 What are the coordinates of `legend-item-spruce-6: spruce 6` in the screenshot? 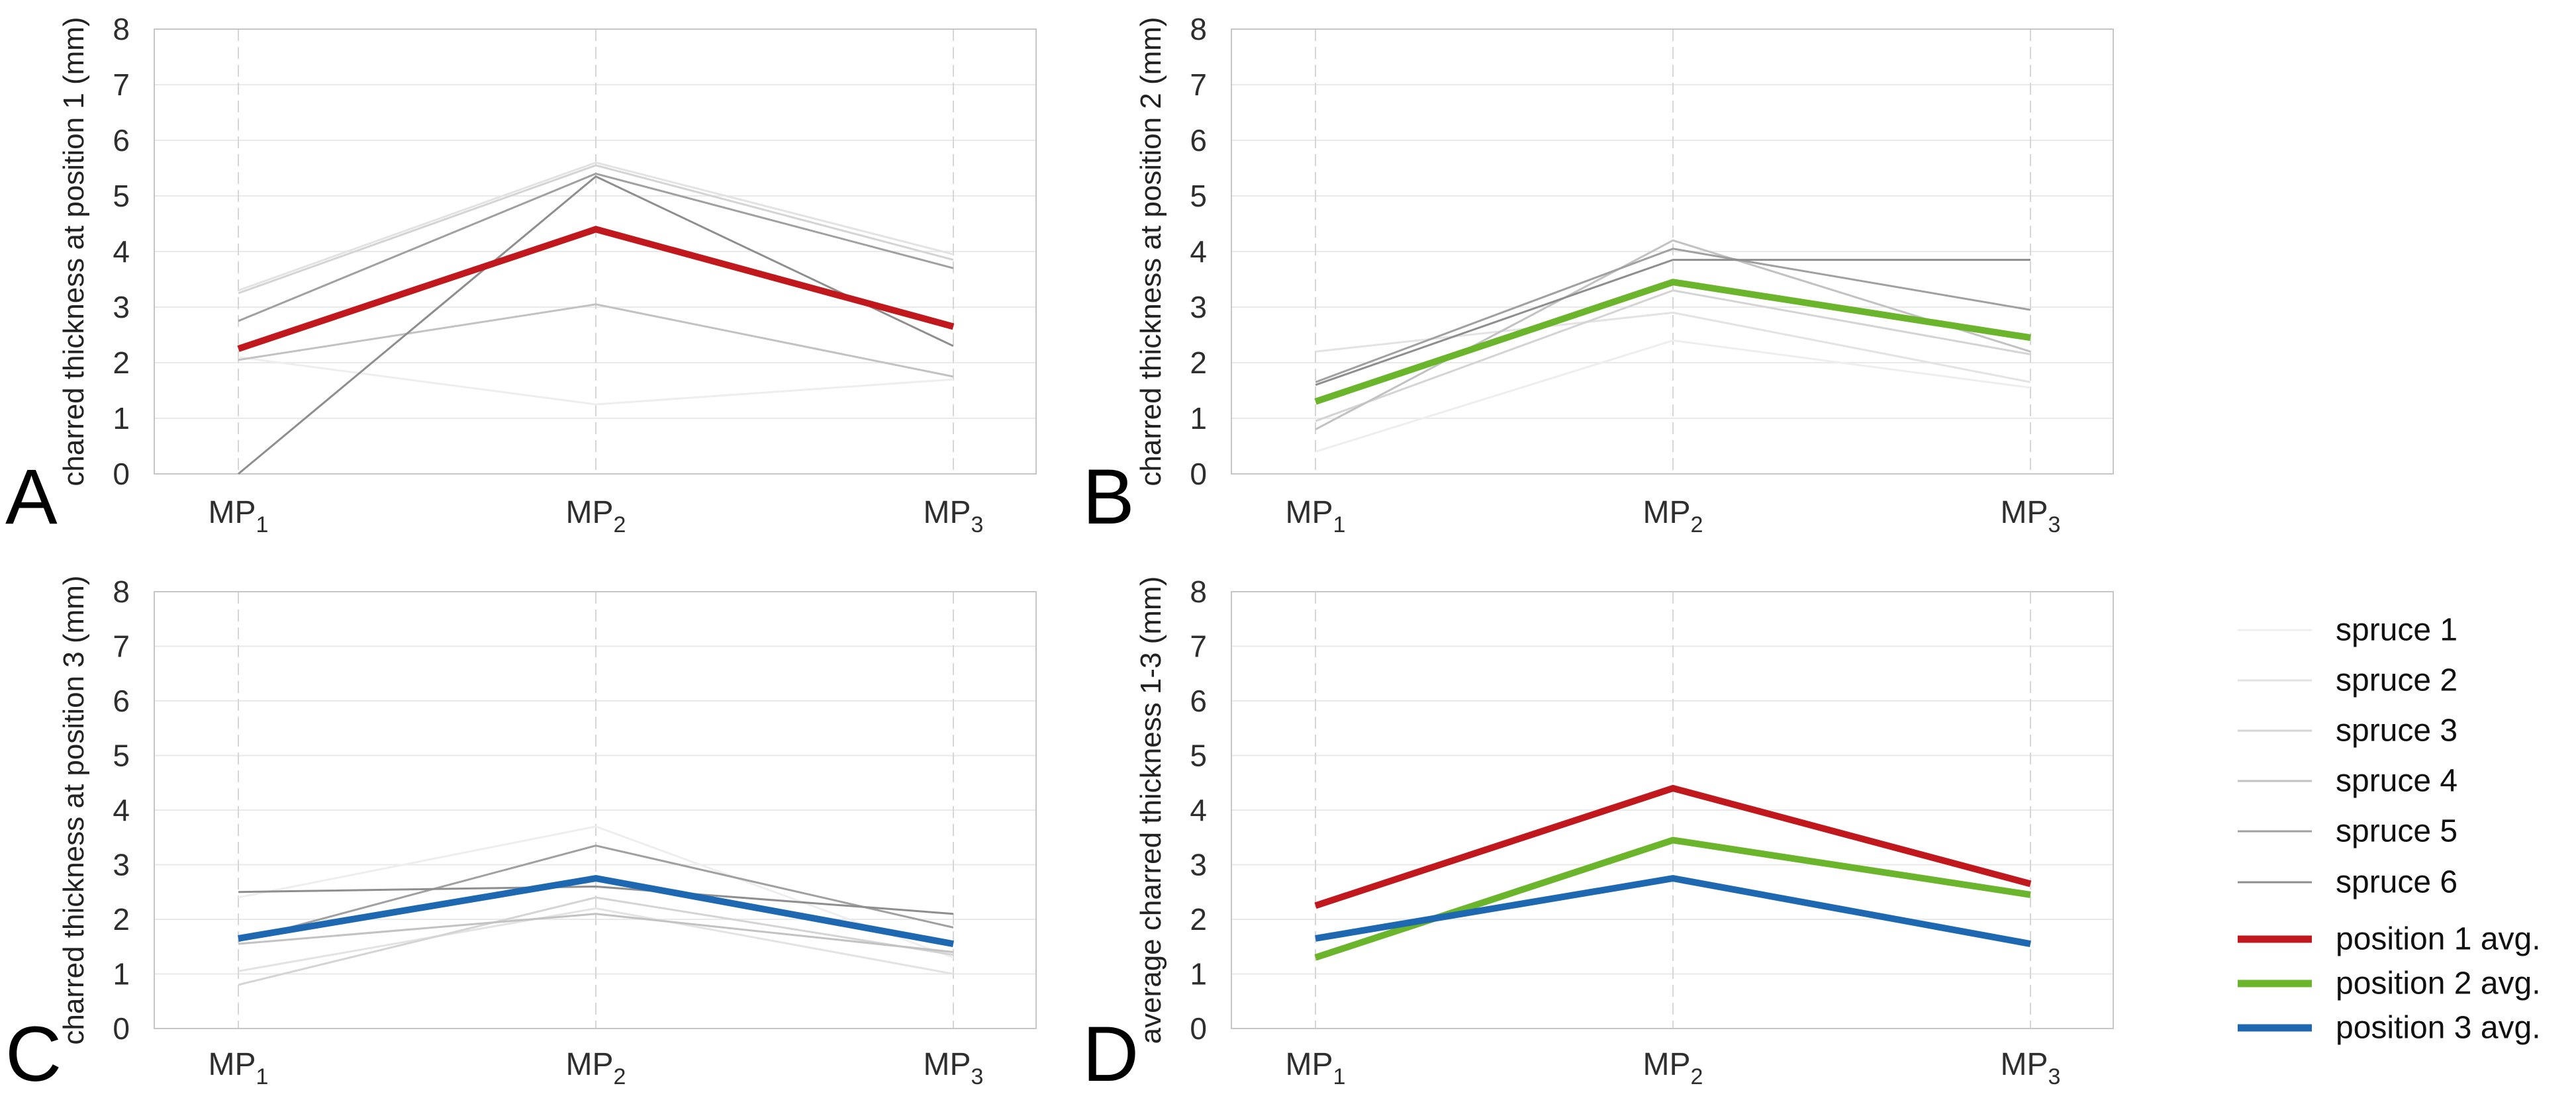 It's located at (2347, 883).